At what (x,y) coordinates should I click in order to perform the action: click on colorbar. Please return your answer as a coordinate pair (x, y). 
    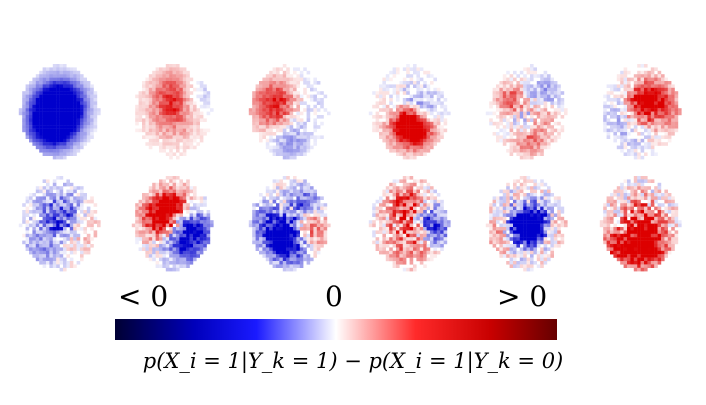
    Looking at the image, I should click on (336, 329).